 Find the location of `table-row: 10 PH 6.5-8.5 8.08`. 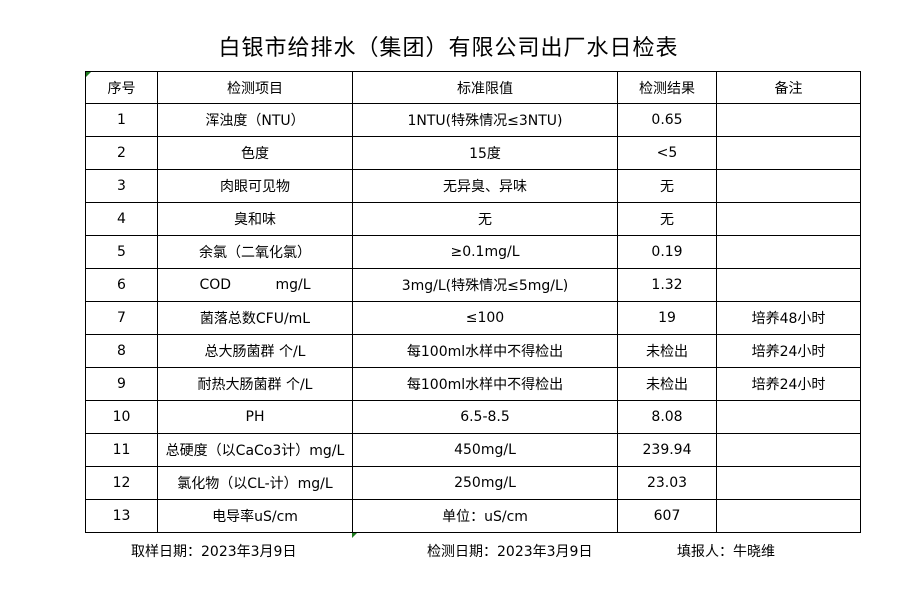

table-row: 10 PH 6.5-8.5 8.08 is located at coordinates (473, 417).